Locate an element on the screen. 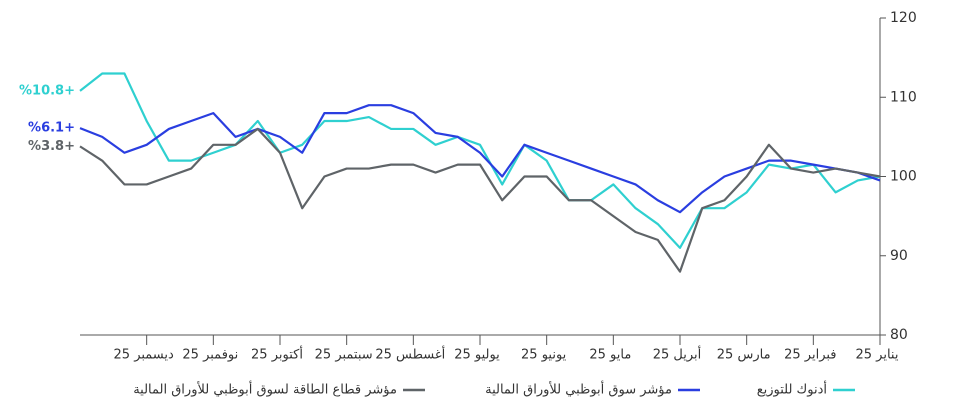 The height and width of the screenshot is (406, 953). y-tick-label: 110 is located at coordinates (903, 97).